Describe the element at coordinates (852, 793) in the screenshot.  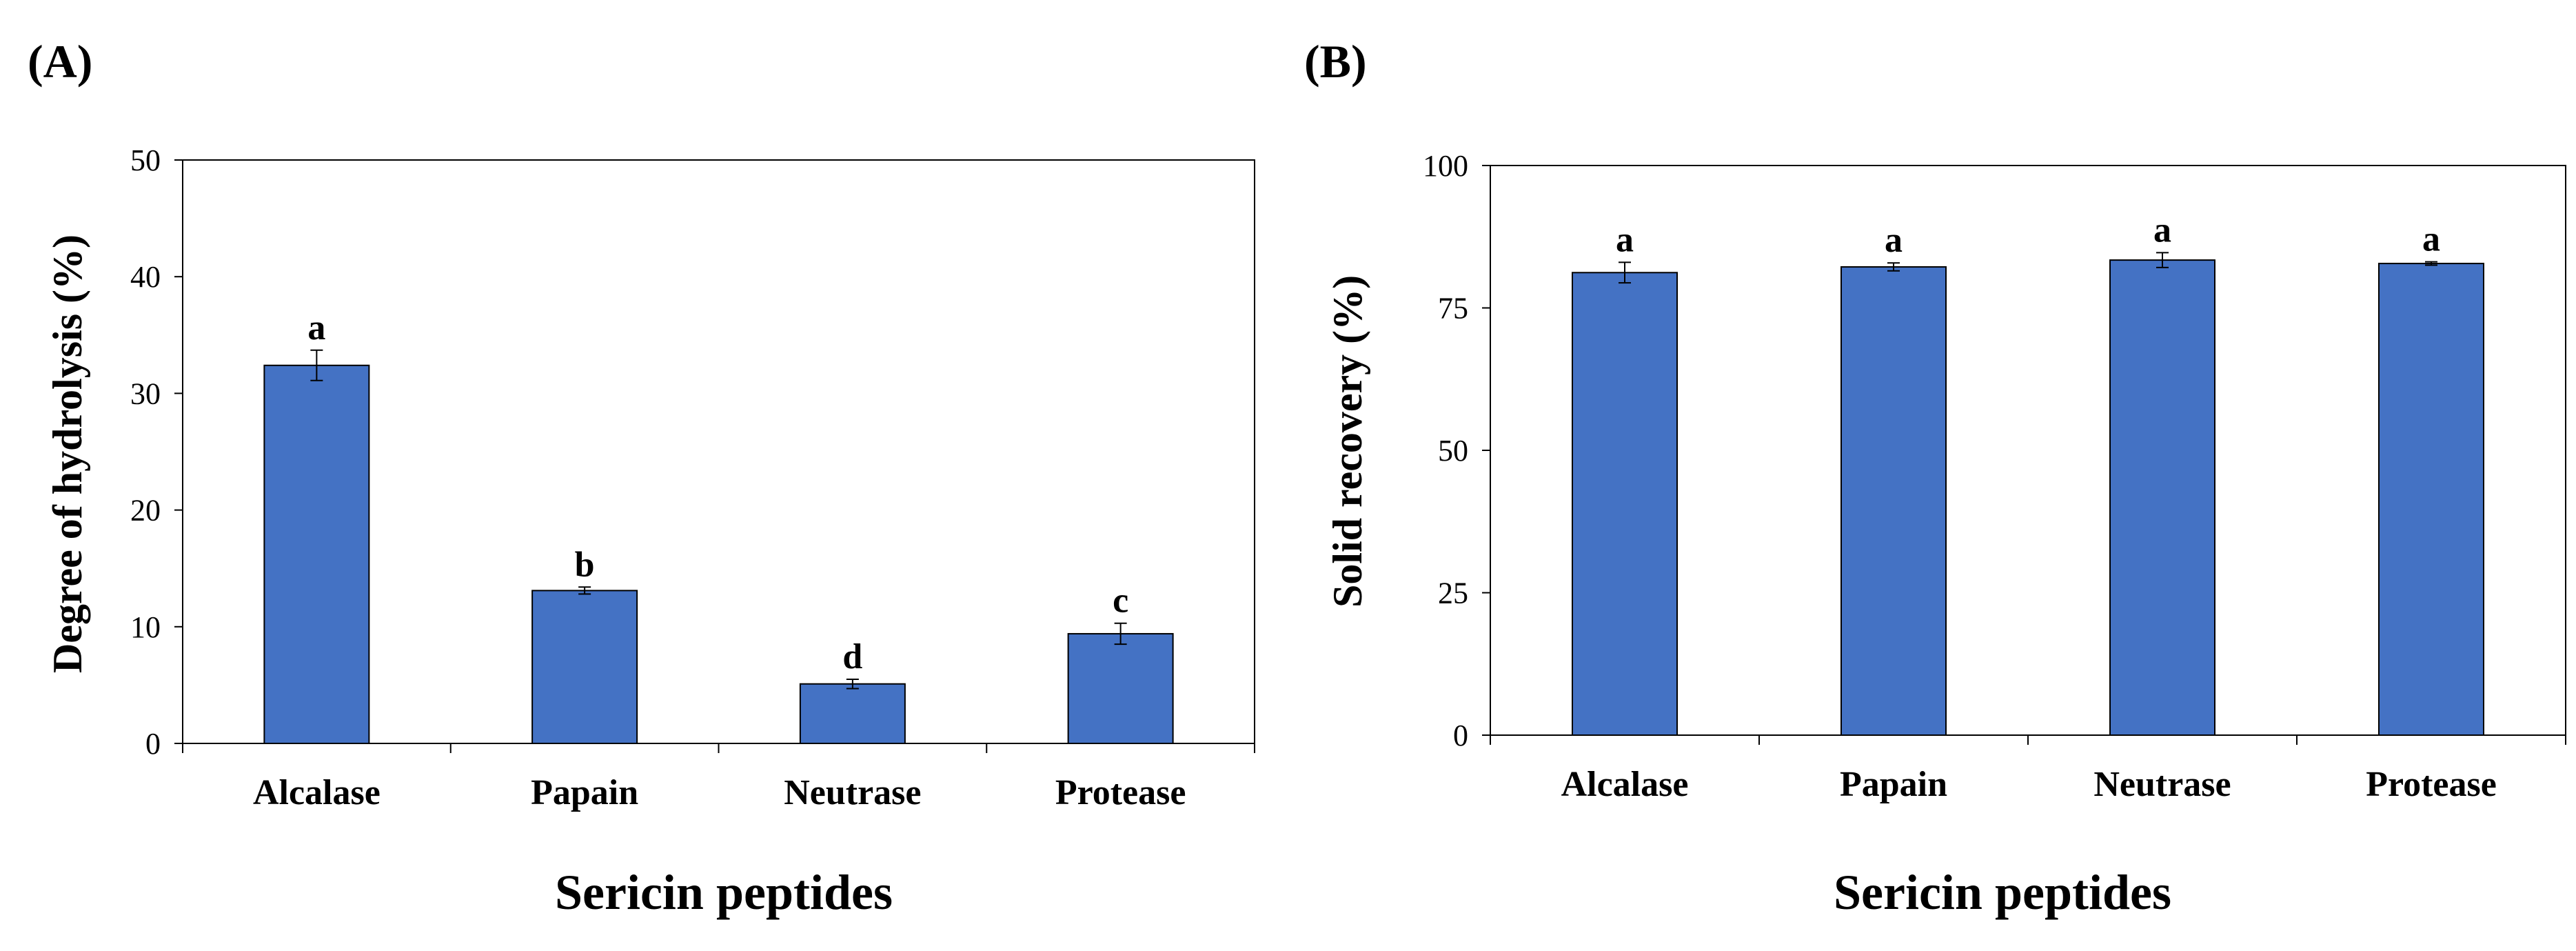
I see `panel-a-category-label: Neutrase` at that location.